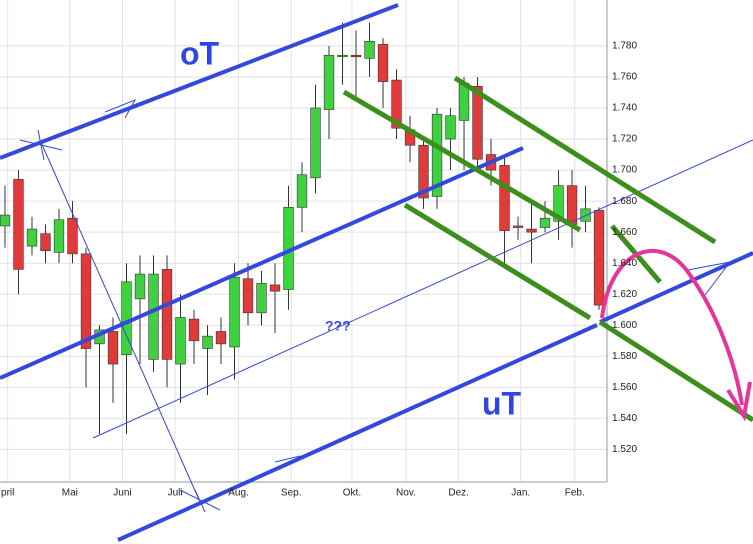 The image size is (753, 544). Describe the element at coordinates (624, 263) in the screenshot. I see `y-tick-label: 1.640` at that location.